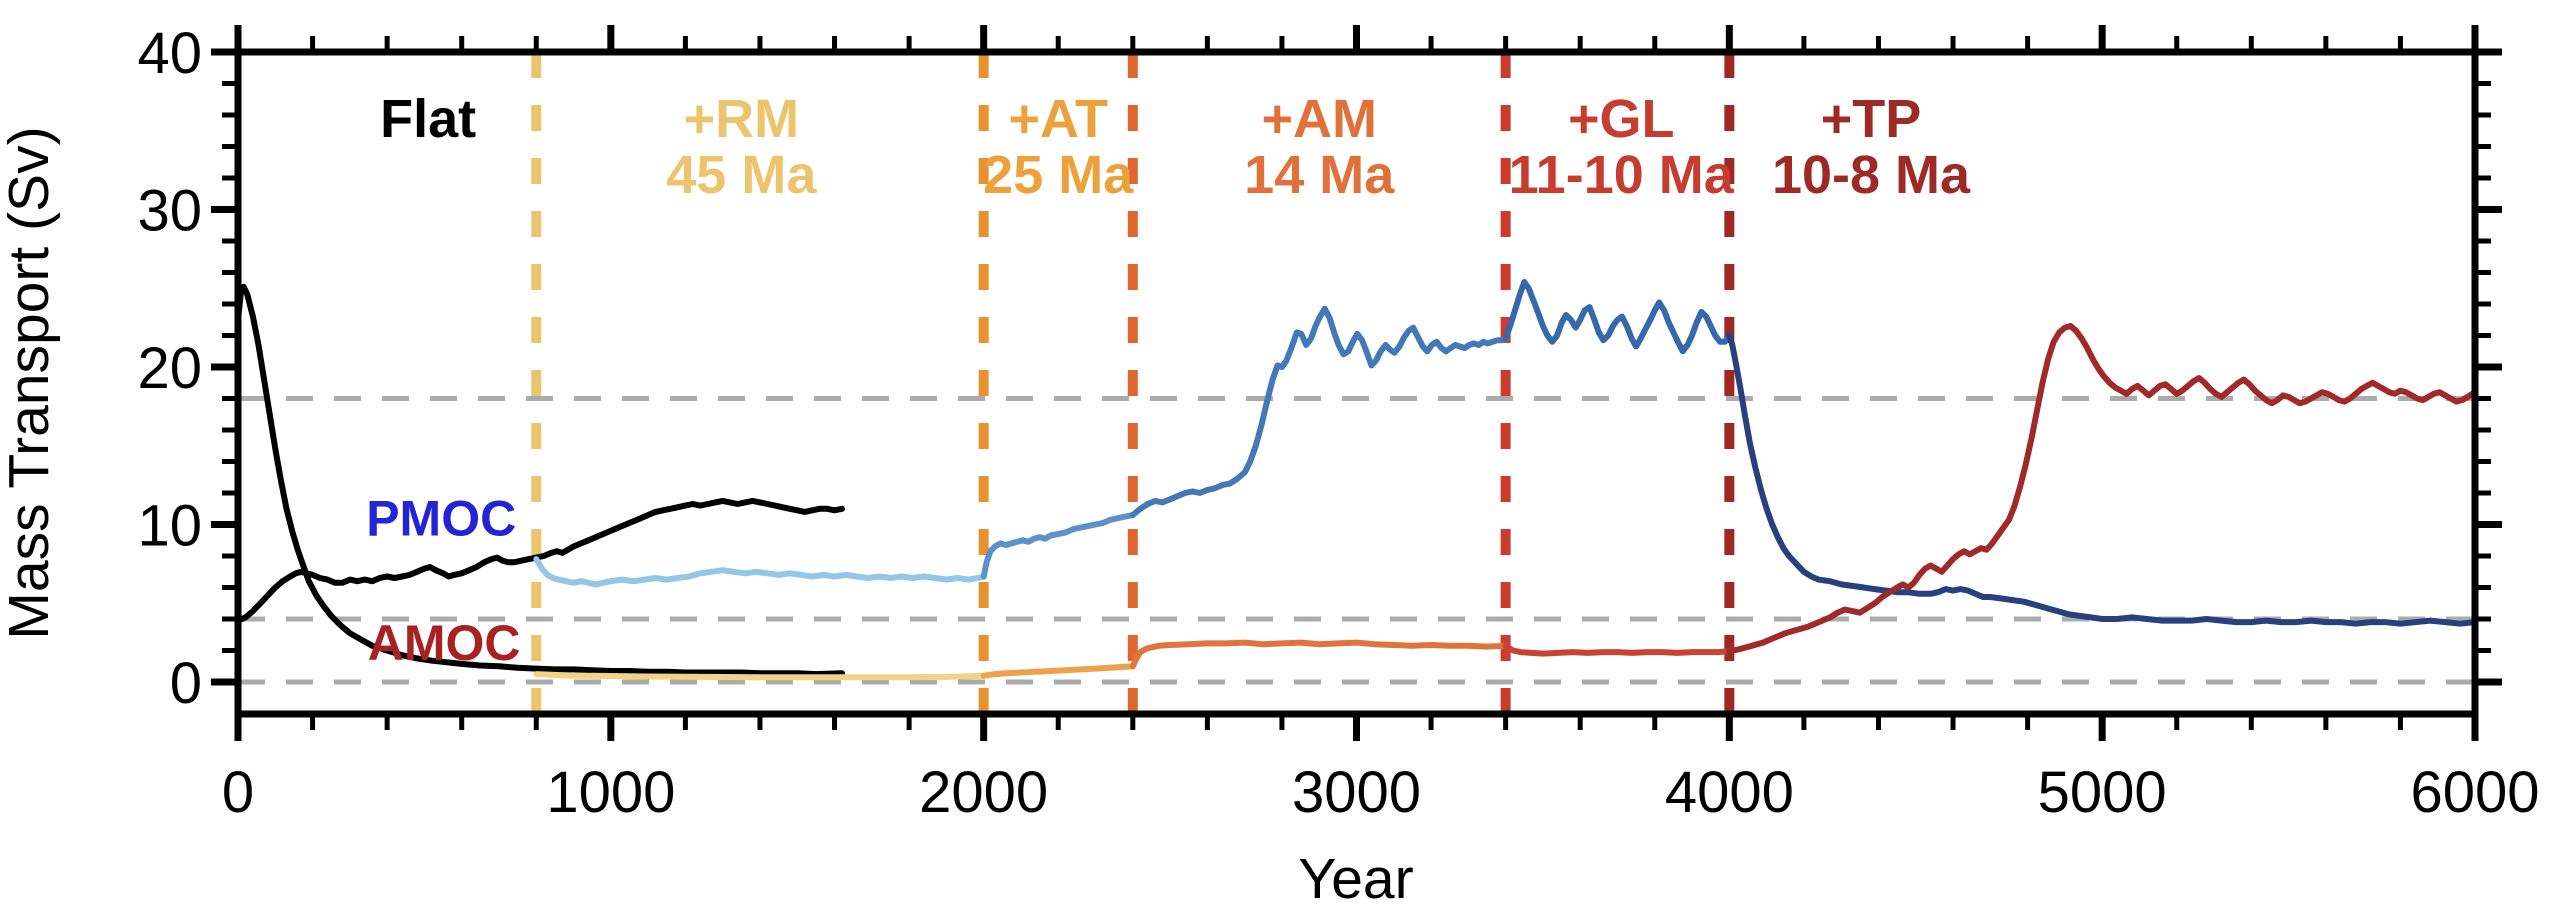 This screenshot has height=914, width=2562. I want to click on series-pmoc-at, so click(1058, 546).